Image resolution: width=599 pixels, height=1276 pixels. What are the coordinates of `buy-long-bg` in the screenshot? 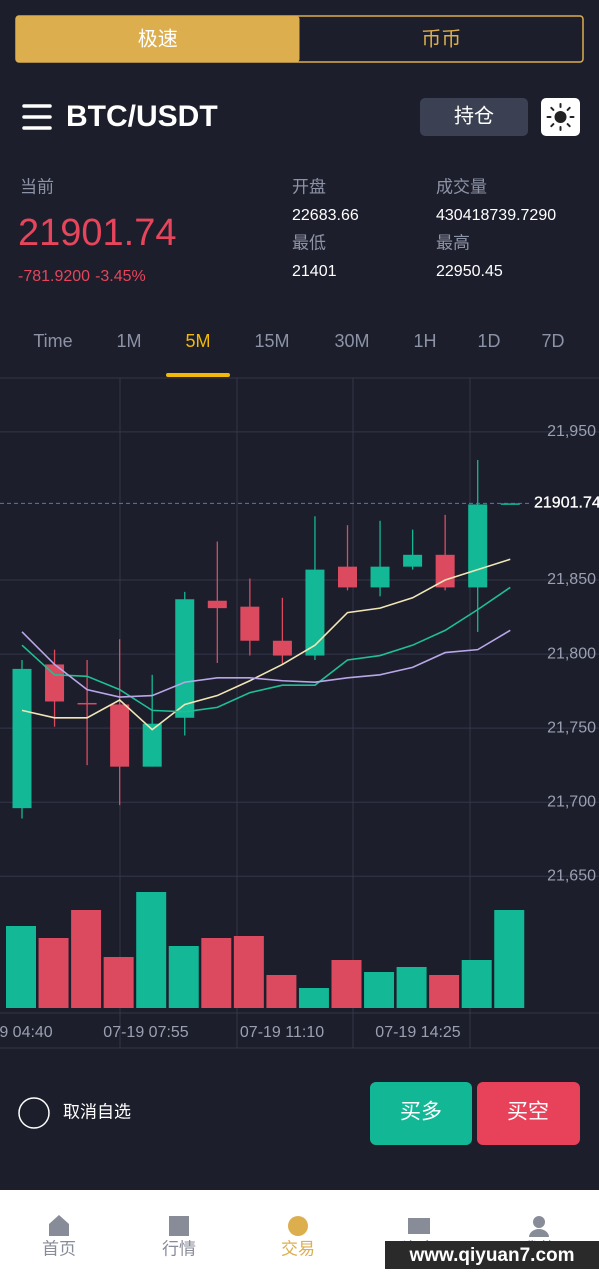 It's located at (421, 1113).